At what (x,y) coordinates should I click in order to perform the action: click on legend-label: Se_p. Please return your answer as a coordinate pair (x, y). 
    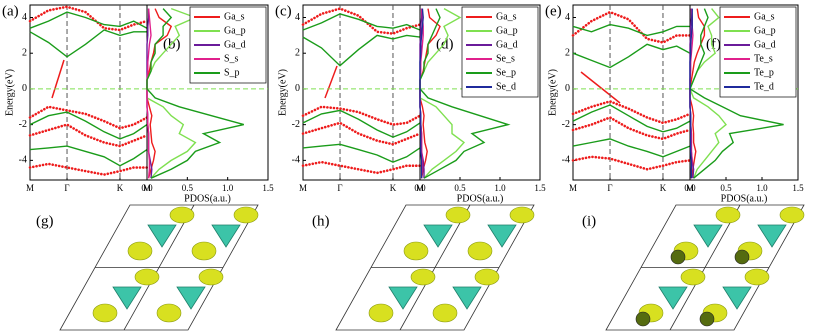
    Looking at the image, I should click on (506, 72).